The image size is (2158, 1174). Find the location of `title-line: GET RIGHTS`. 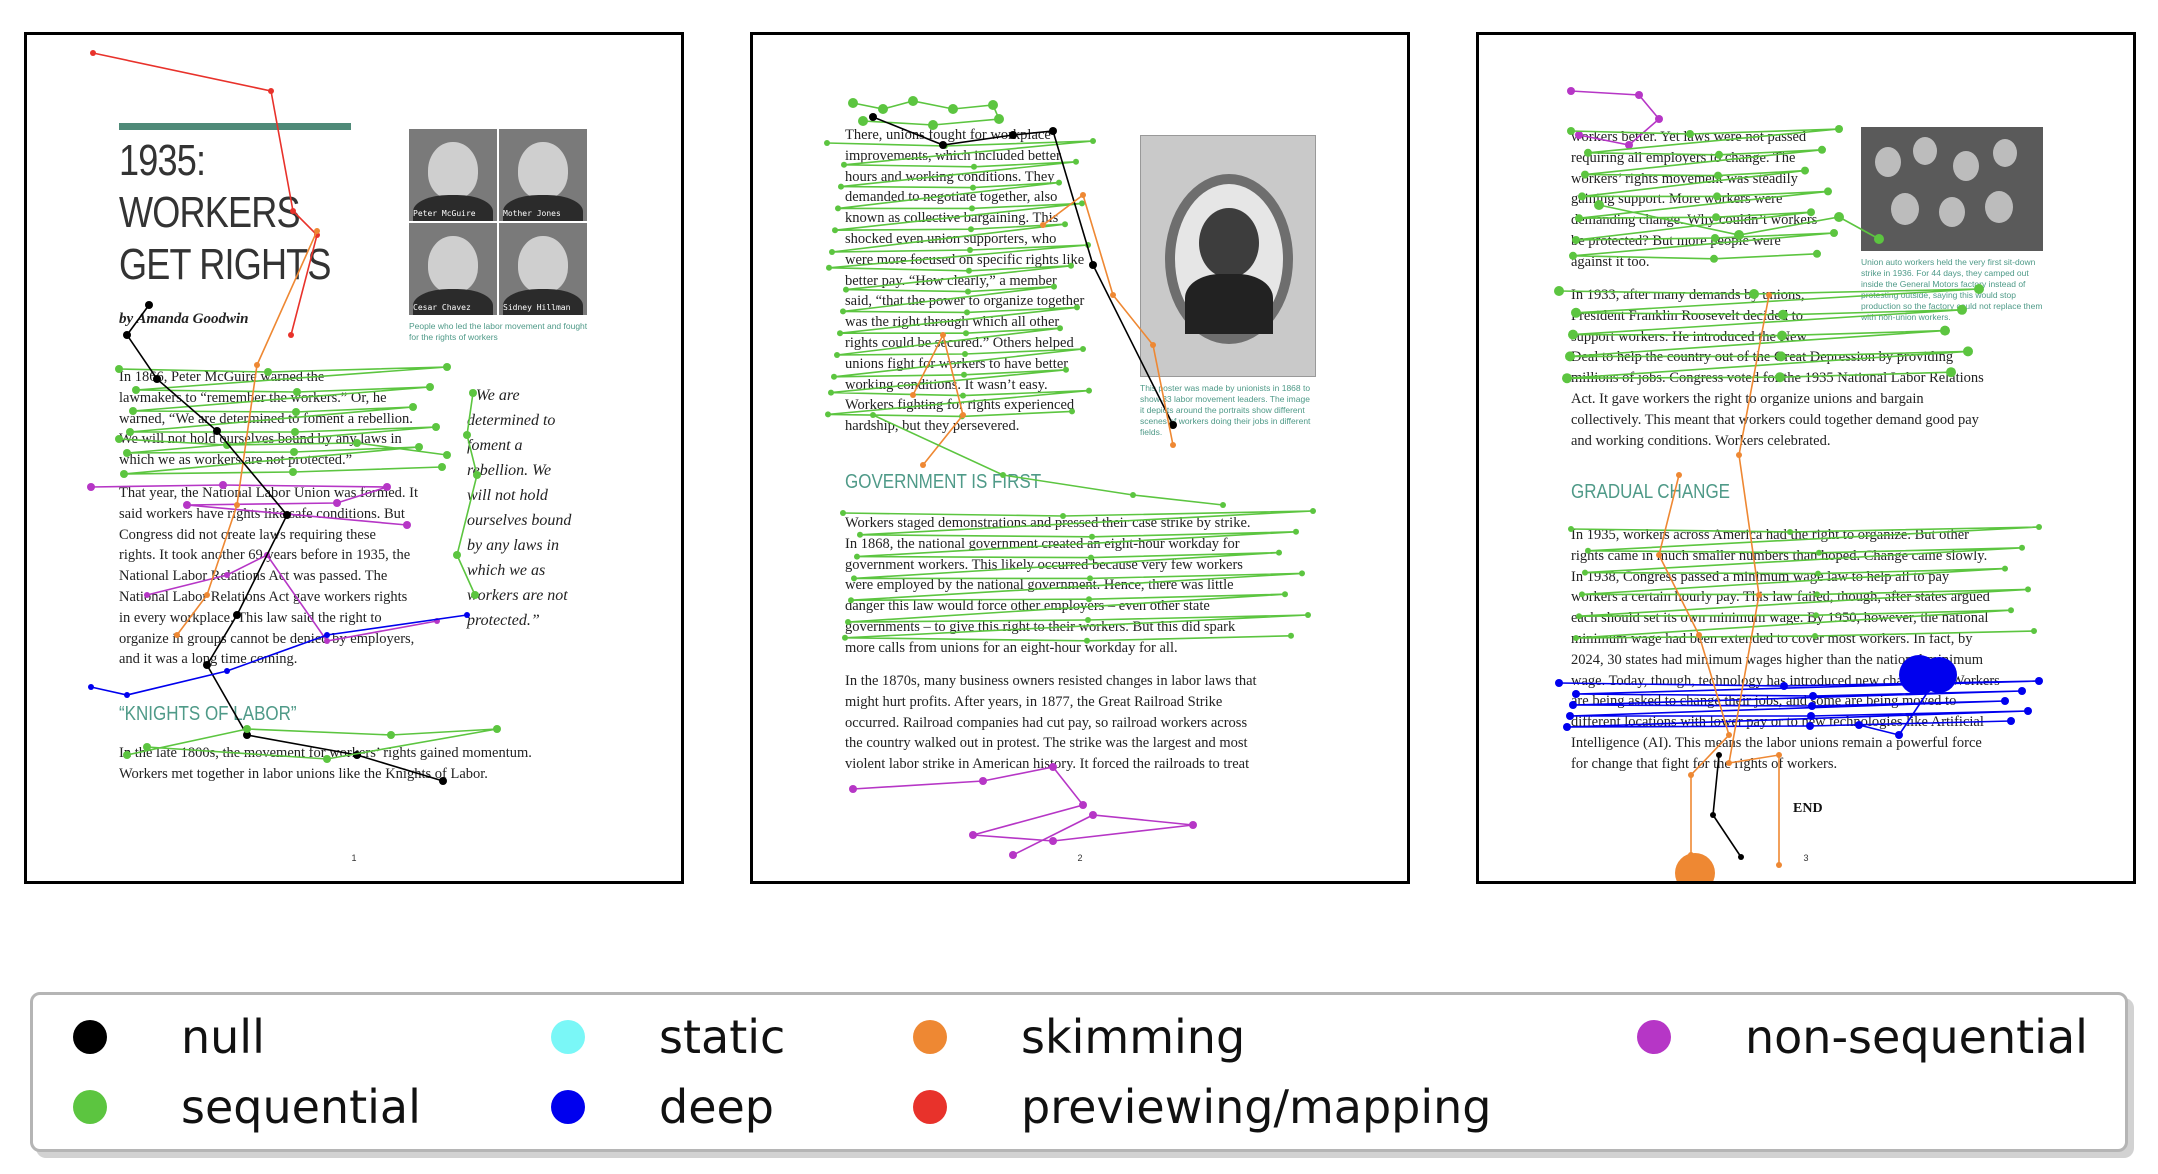

title-line: GET RIGHTS is located at coordinates (225, 264).